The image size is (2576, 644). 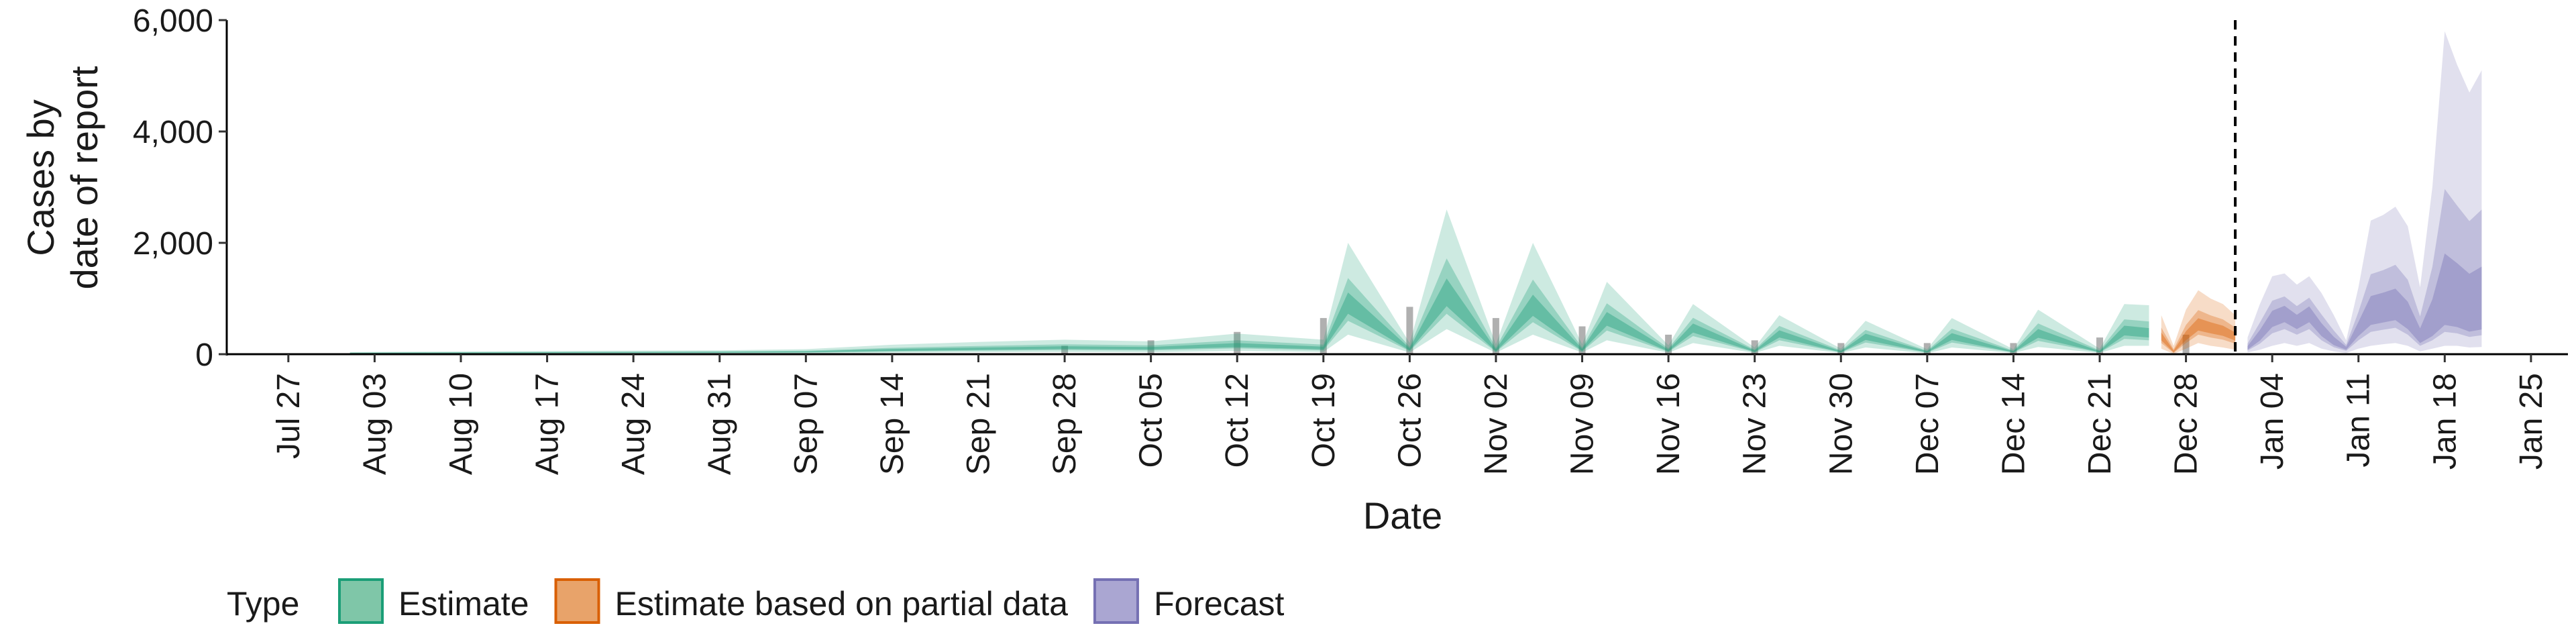 What do you see at coordinates (1927, 424) in the screenshot?
I see `x-tick-label: Dec 07` at bounding box center [1927, 424].